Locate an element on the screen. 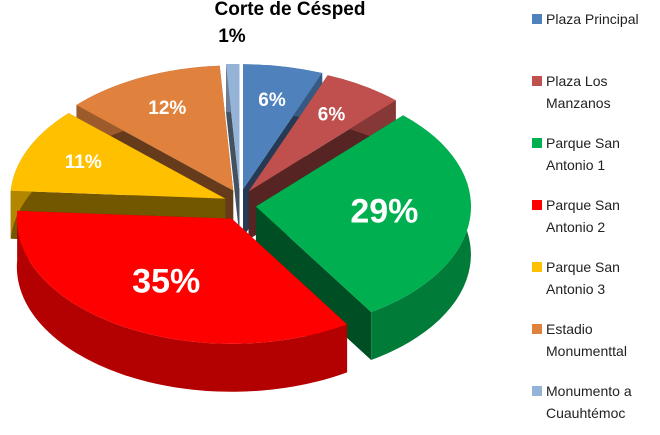 Image resolution: width=660 pixels, height=435 pixels. data-label: 11% is located at coordinates (83, 162).